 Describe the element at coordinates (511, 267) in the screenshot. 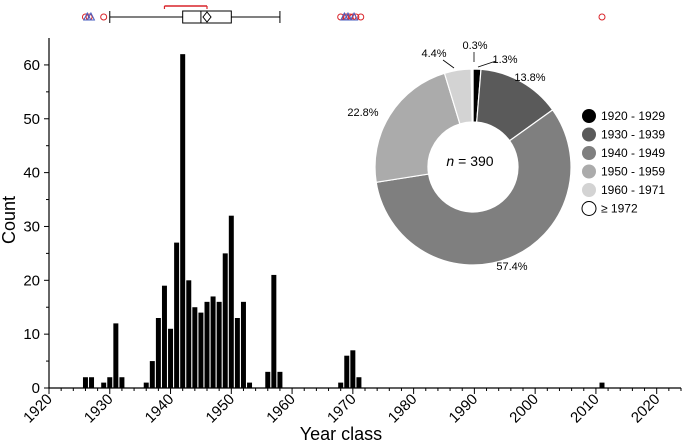

I see `slice-value-label: 57.4%` at that location.